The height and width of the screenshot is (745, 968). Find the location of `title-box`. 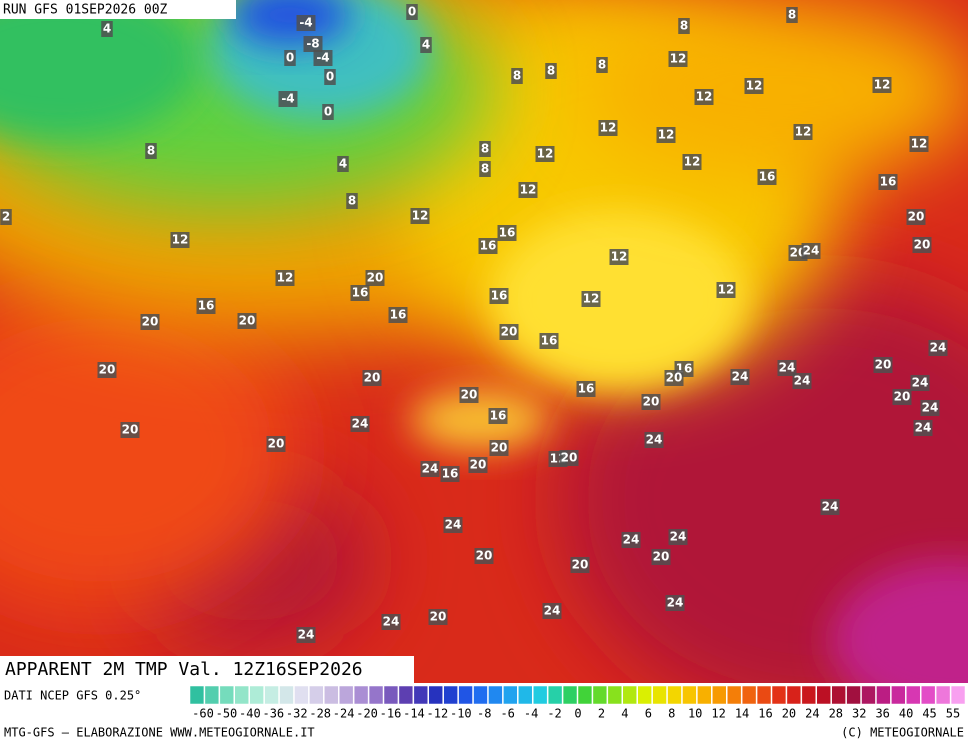

title-box is located at coordinates (207, 669).